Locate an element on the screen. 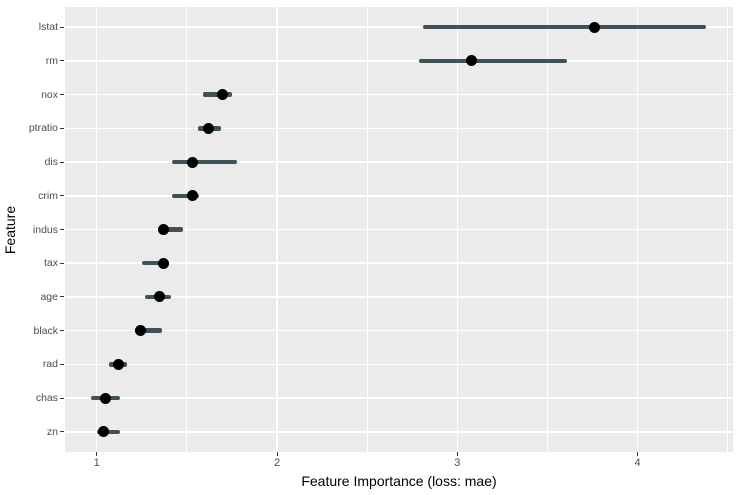 This screenshot has height=495, width=744. range-bar-tax is located at coordinates (155, 263).